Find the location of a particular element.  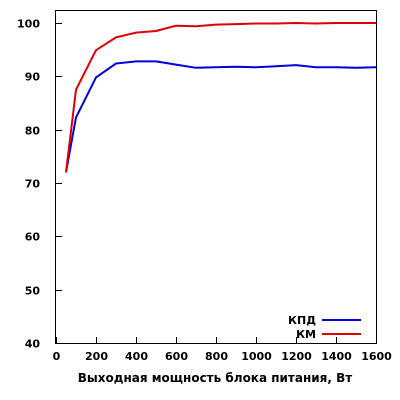

x-tick-label: 400 is located at coordinates (136, 356).